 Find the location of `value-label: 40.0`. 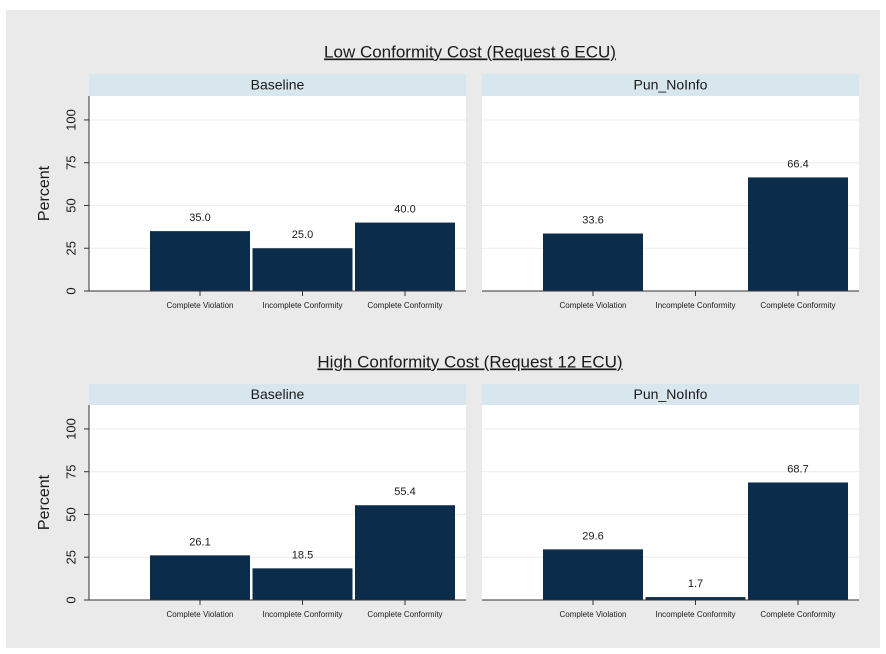

value-label: 40.0 is located at coordinates (404, 209).